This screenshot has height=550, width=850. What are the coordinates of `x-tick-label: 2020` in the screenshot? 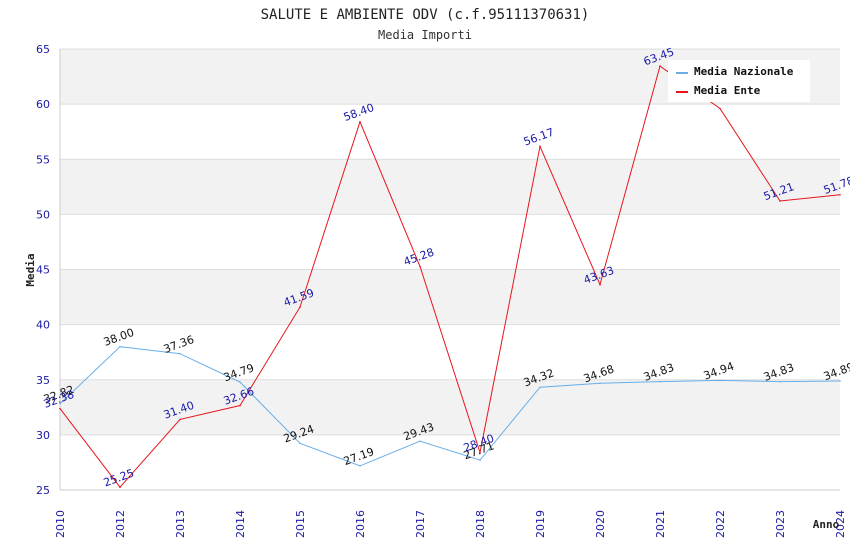 It's located at (600, 524).